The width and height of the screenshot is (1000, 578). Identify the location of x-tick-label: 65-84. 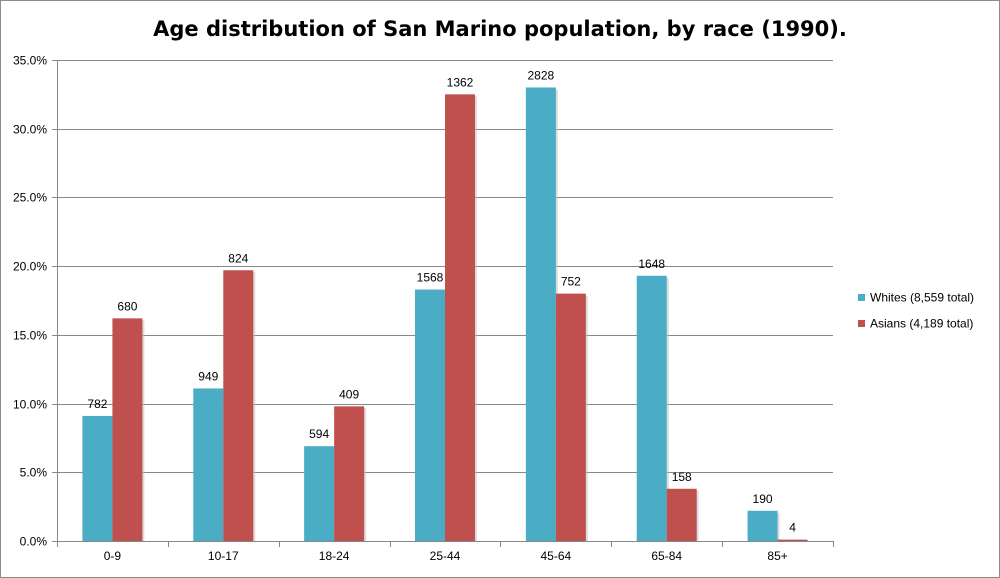
(666, 556).